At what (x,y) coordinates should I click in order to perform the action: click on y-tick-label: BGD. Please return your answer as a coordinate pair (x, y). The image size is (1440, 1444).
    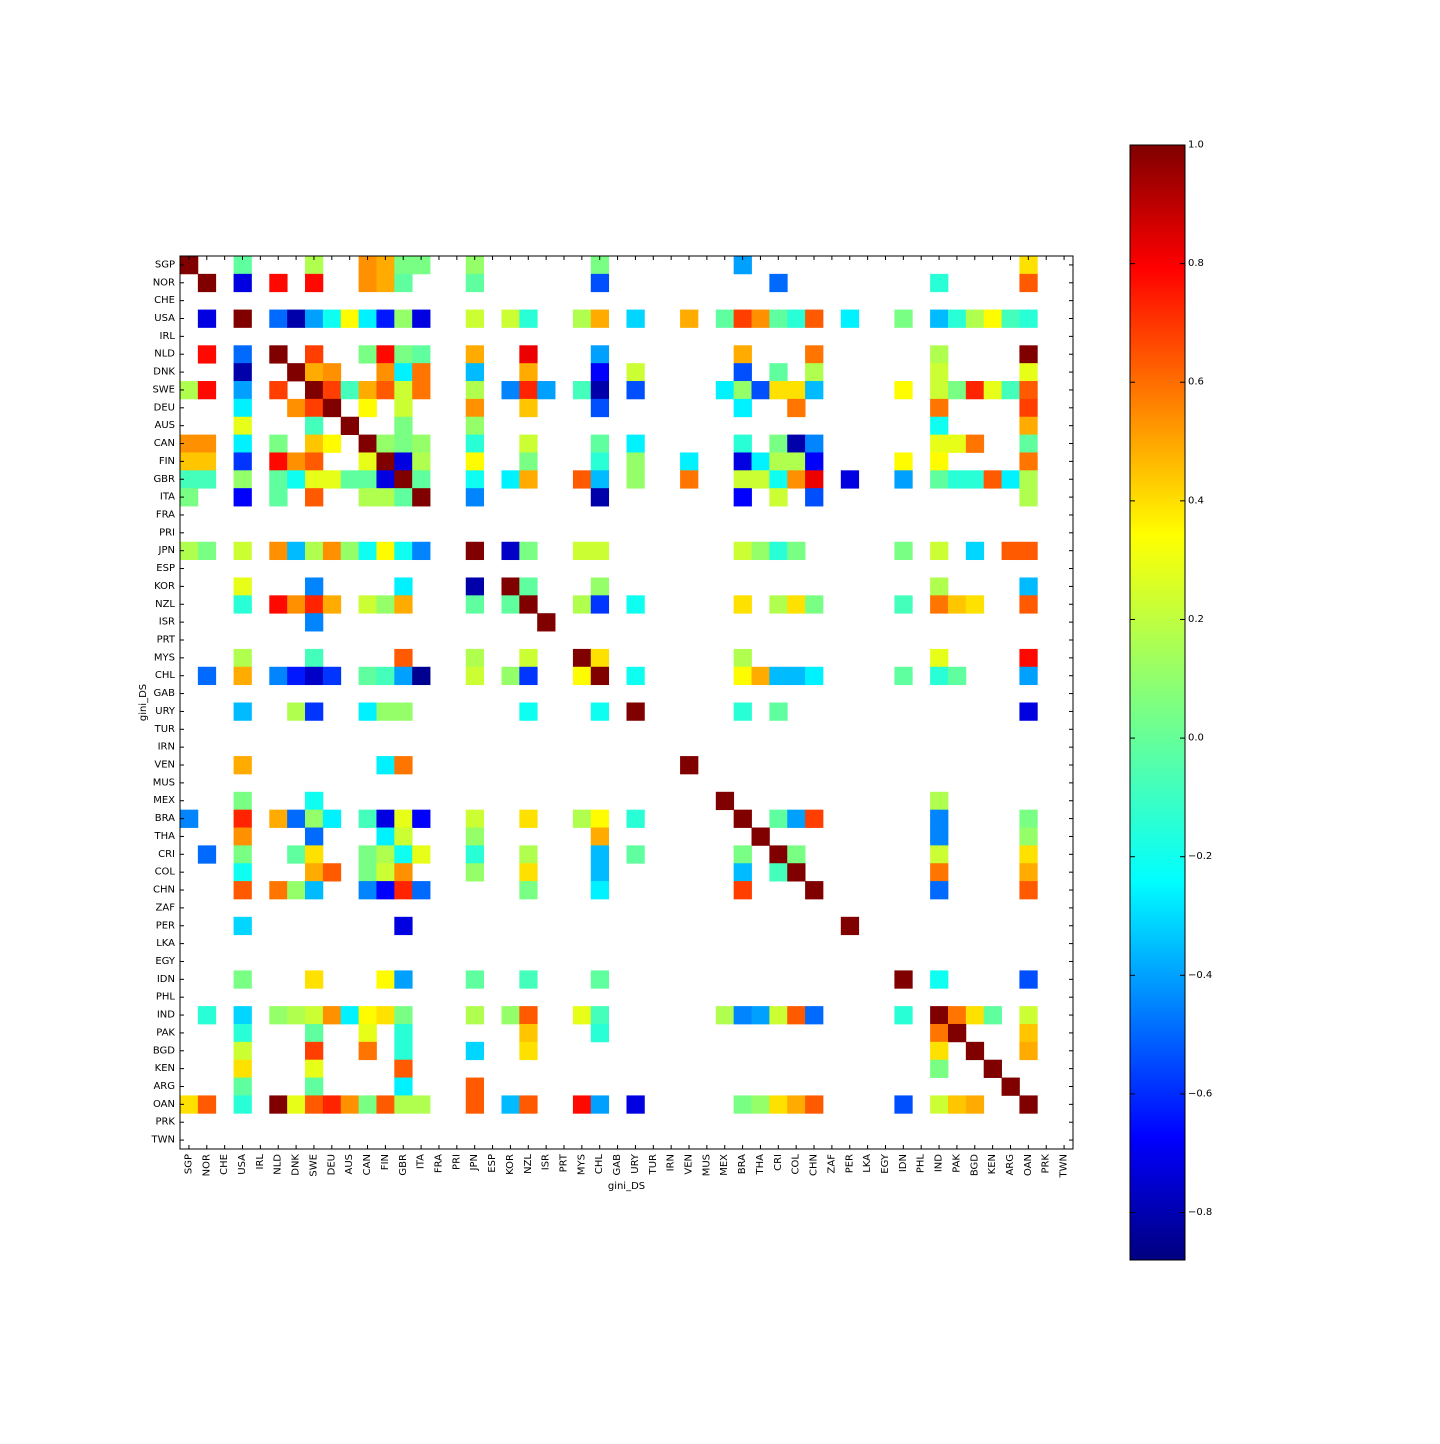
    Looking at the image, I should click on (164, 1050).